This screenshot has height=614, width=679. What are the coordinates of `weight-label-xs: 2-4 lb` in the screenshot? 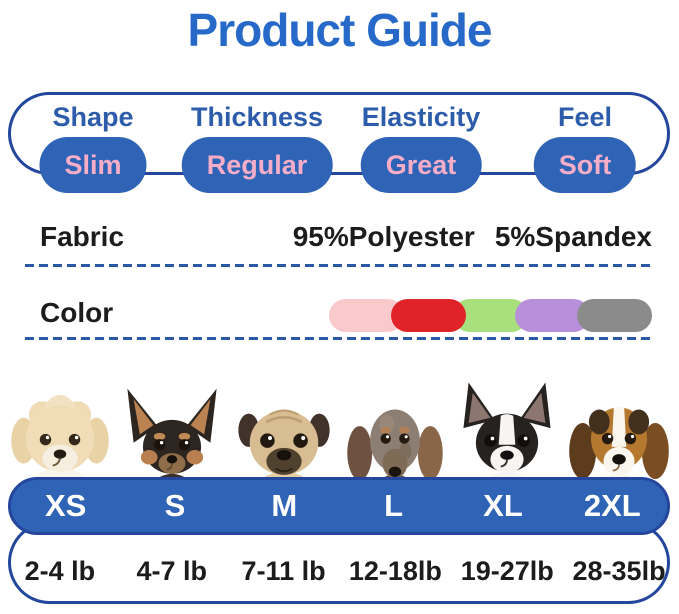 It's located at (60, 571).